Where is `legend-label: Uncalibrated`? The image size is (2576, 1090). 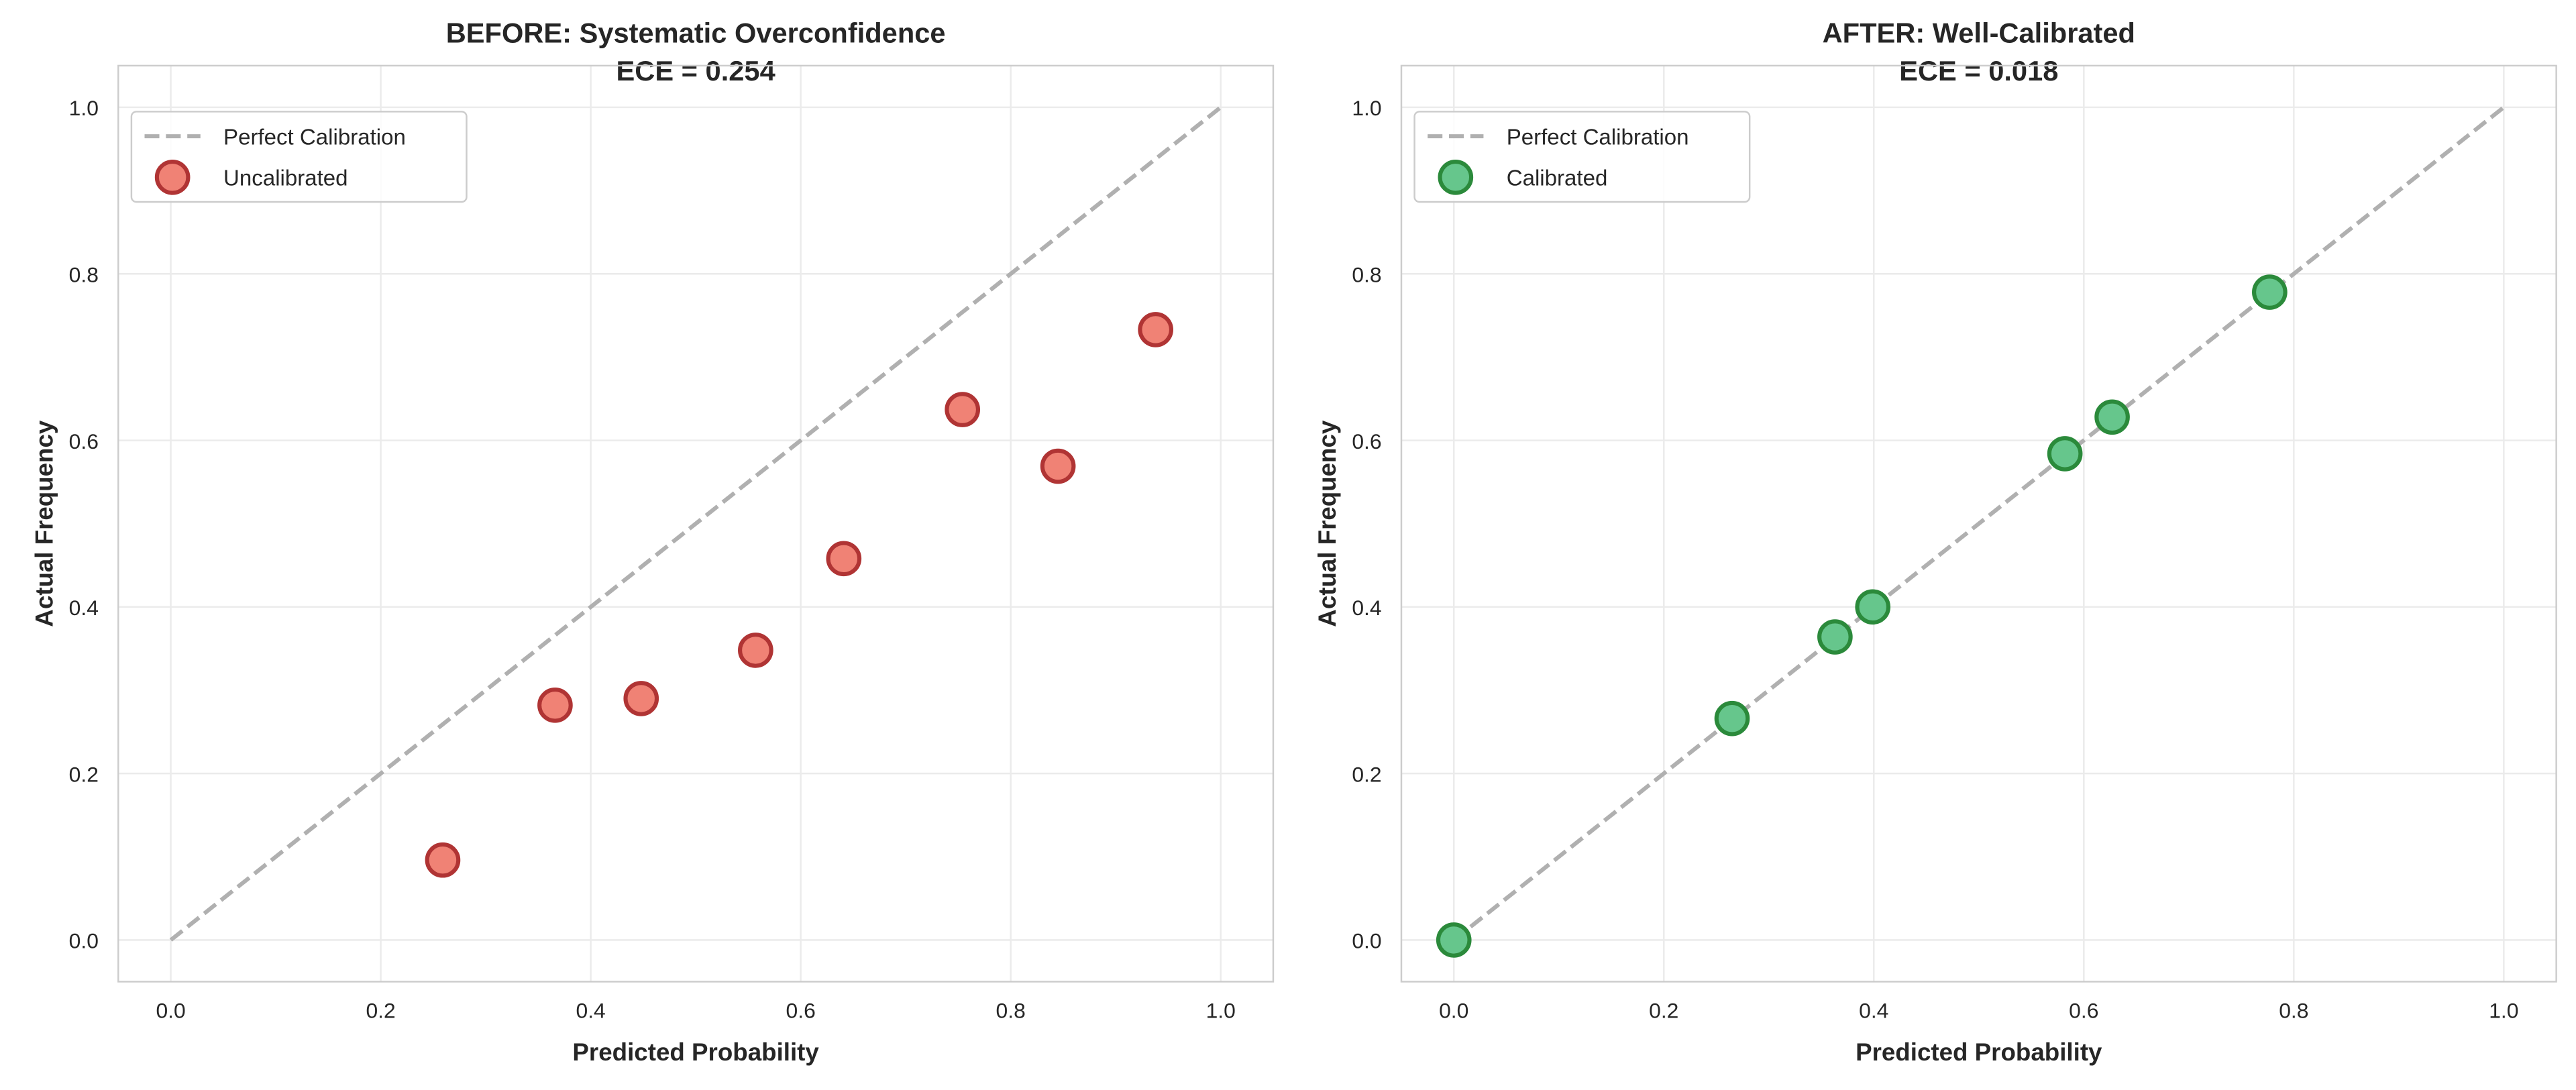
legend-label: Uncalibrated is located at coordinates (285, 178).